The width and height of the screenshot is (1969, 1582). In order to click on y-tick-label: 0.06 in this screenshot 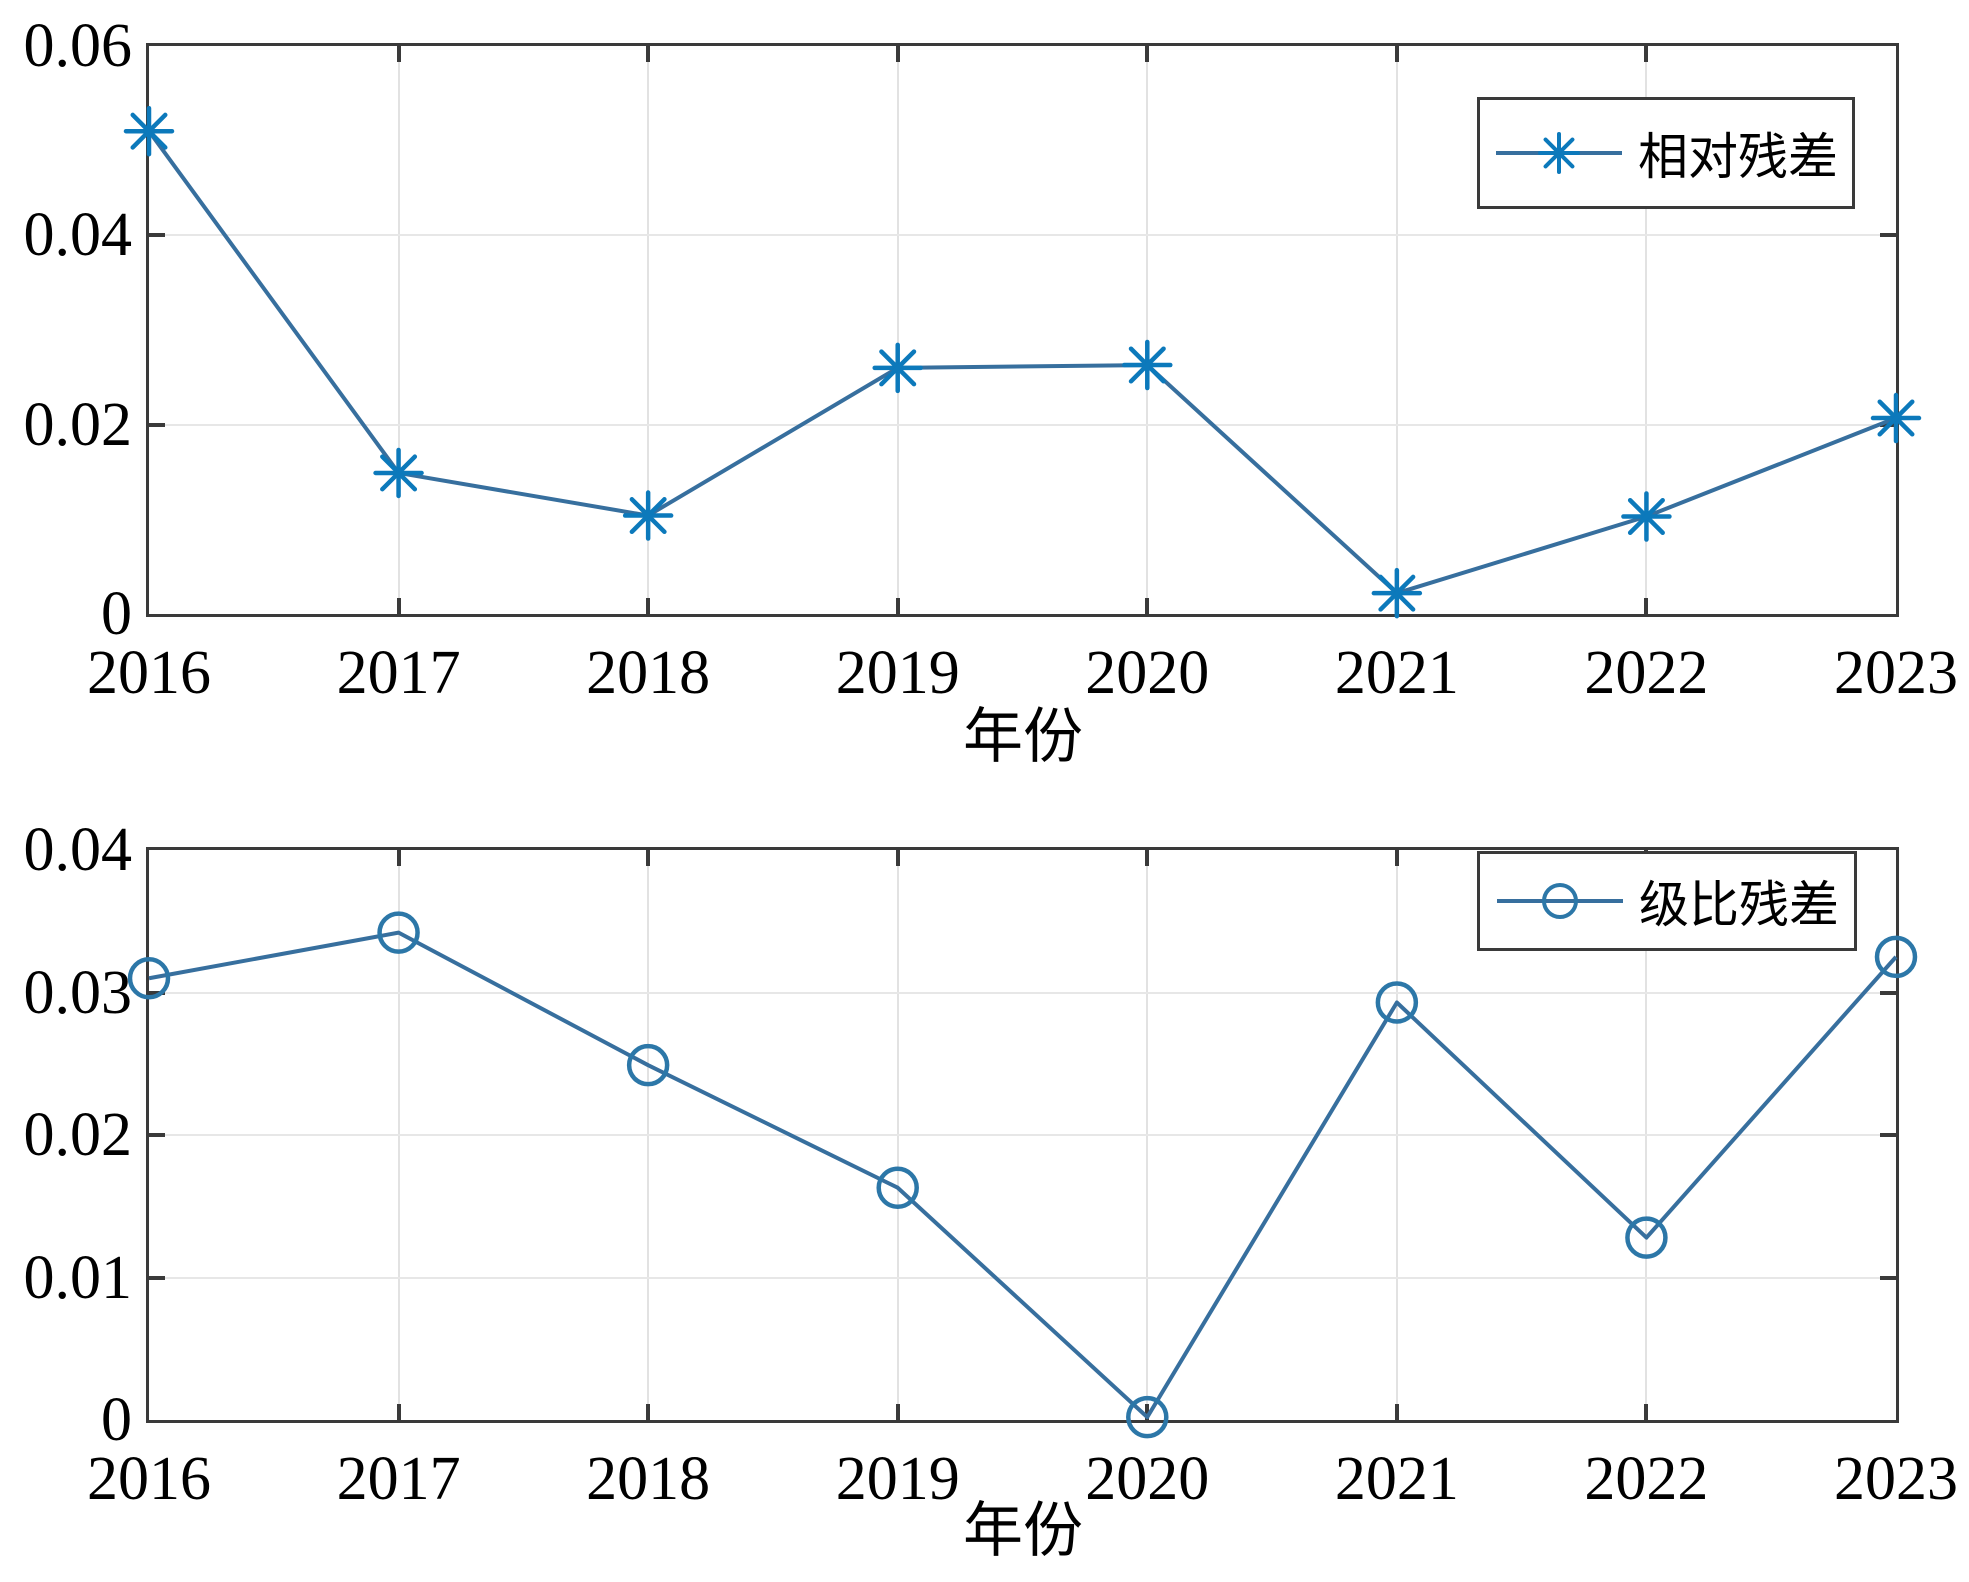, I will do `click(78, 46)`.